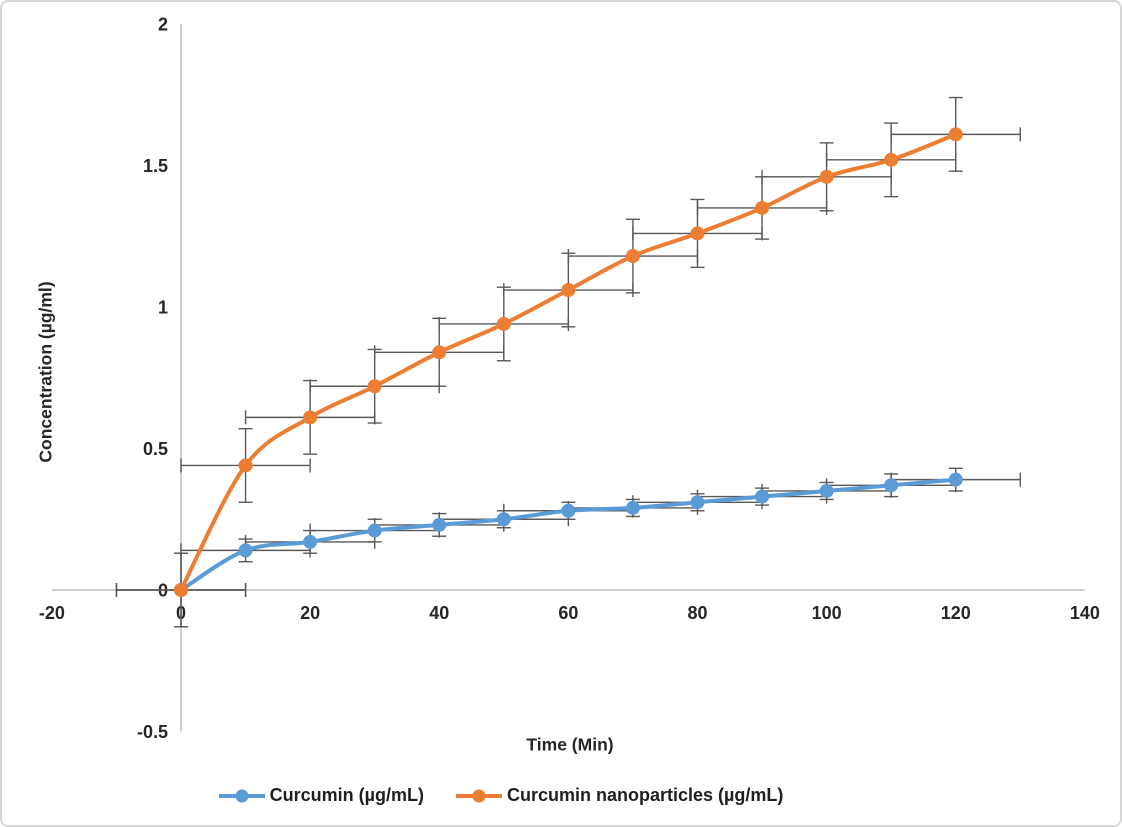 The height and width of the screenshot is (827, 1122). Describe the element at coordinates (439, 613) in the screenshot. I see `x-tick-label: 40` at that location.